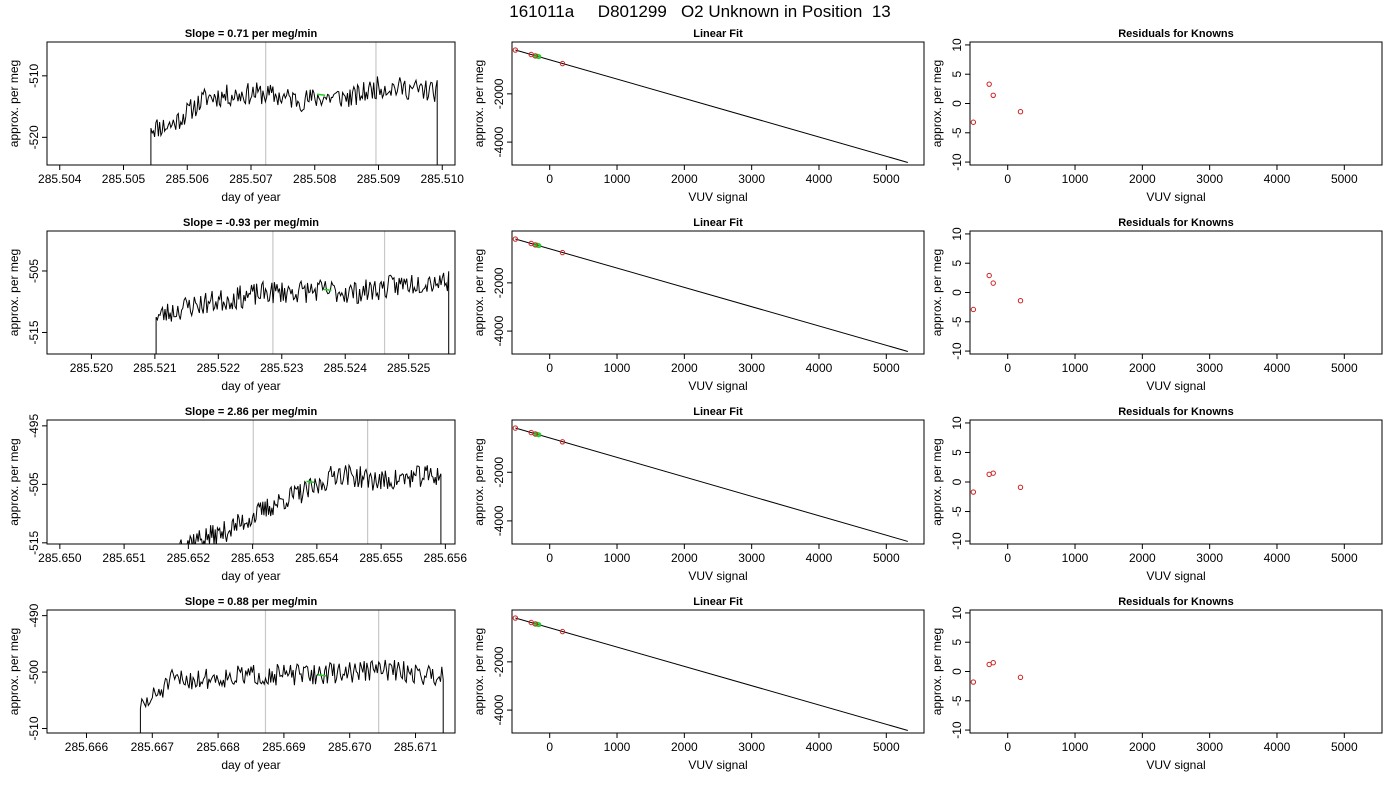  What do you see at coordinates (253, 558) in the screenshot?
I see `x-tick-label: 285.653` at bounding box center [253, 558].